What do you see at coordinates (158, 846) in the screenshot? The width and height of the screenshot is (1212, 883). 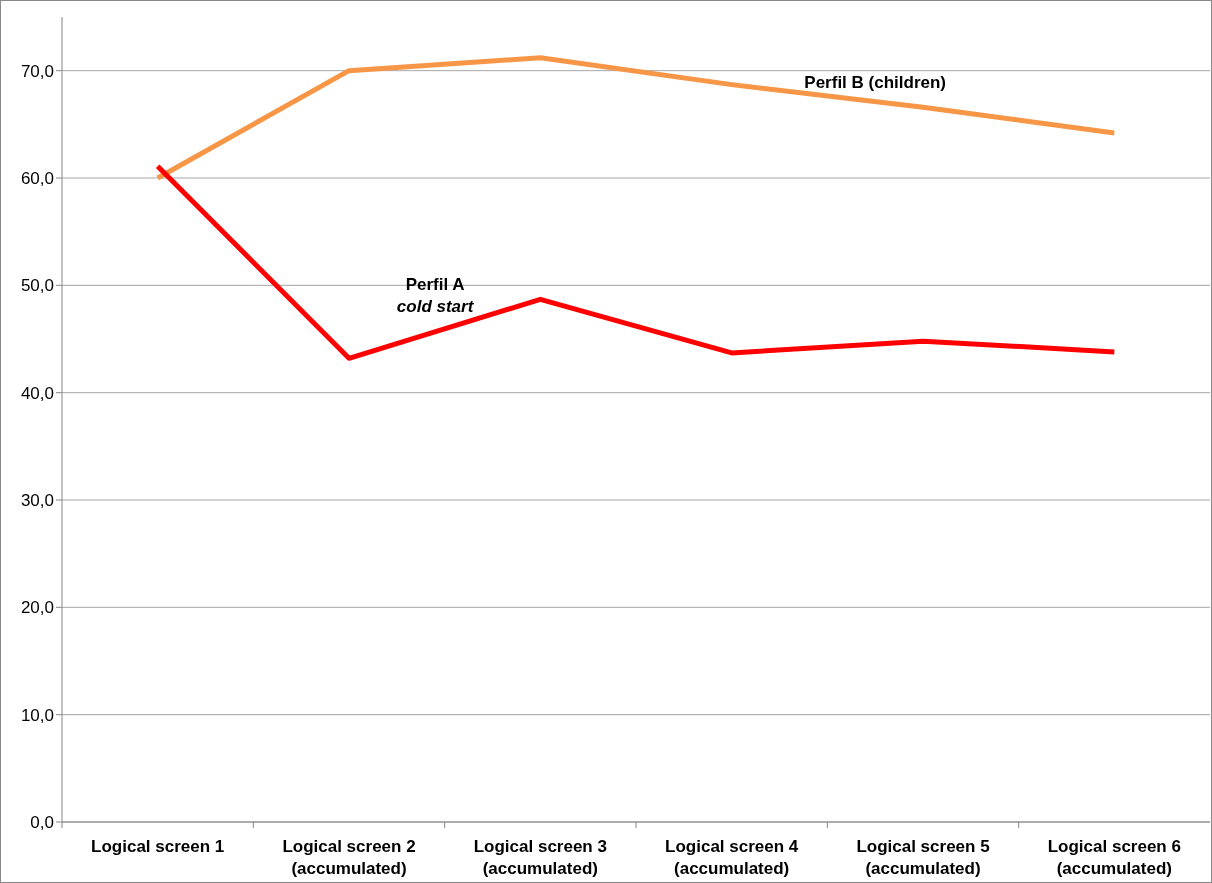 I see `x-tick-label: Logical screen 1` at bounding box center [158, 846].